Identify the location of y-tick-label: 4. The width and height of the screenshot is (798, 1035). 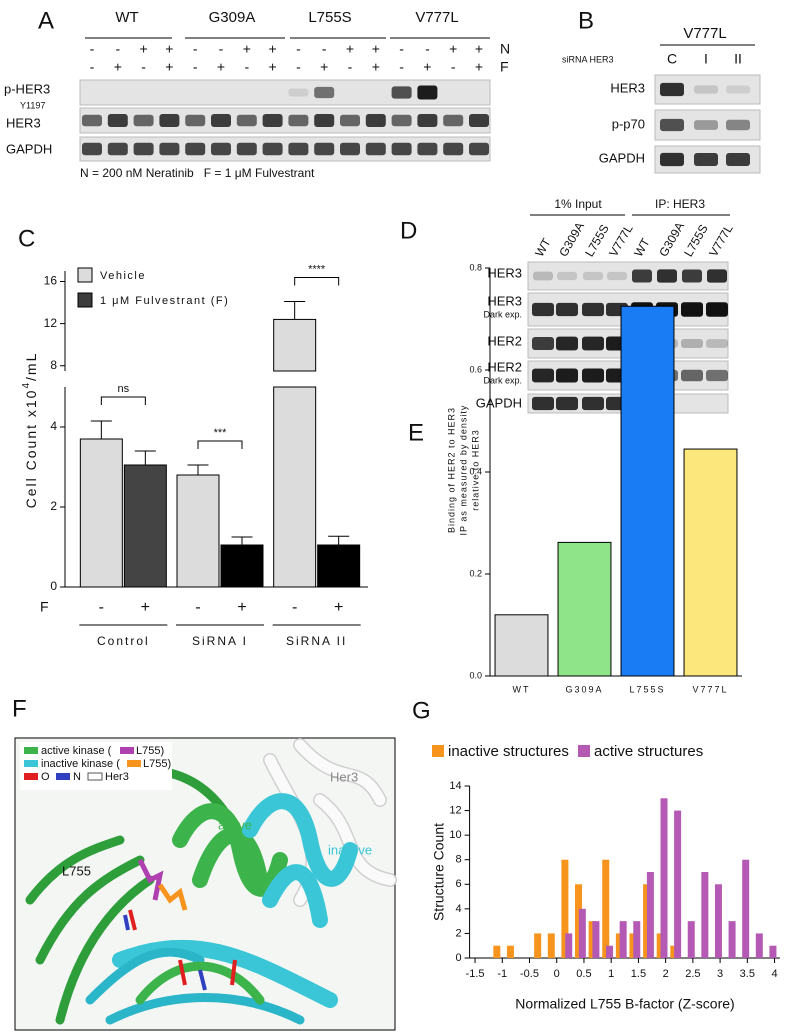
(458, 909).